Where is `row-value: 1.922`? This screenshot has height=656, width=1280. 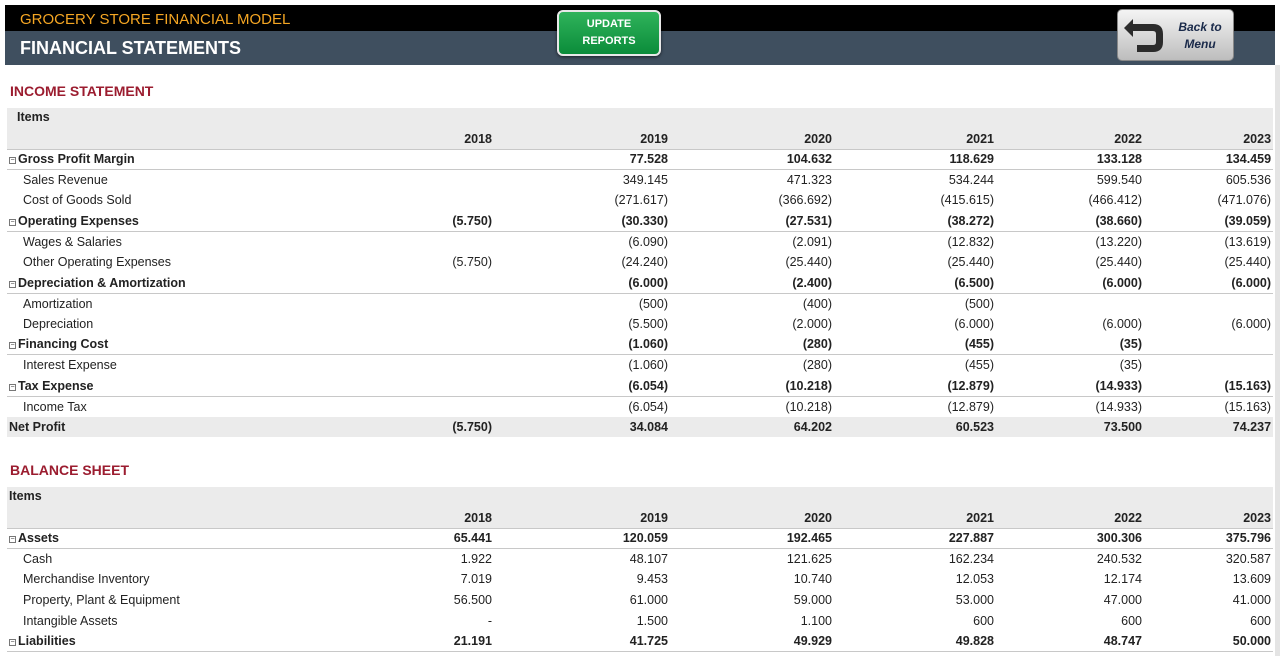
row-value: 1.922 is located at coordinates (476, 559).